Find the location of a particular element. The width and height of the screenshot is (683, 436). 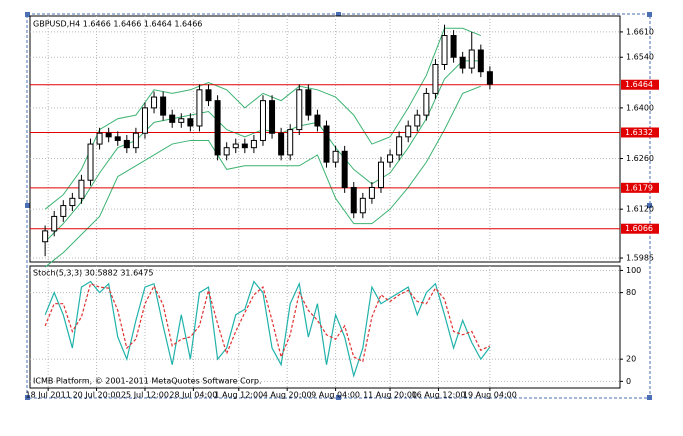

y-tick-label: 20 is located at coordinates (631, 359).